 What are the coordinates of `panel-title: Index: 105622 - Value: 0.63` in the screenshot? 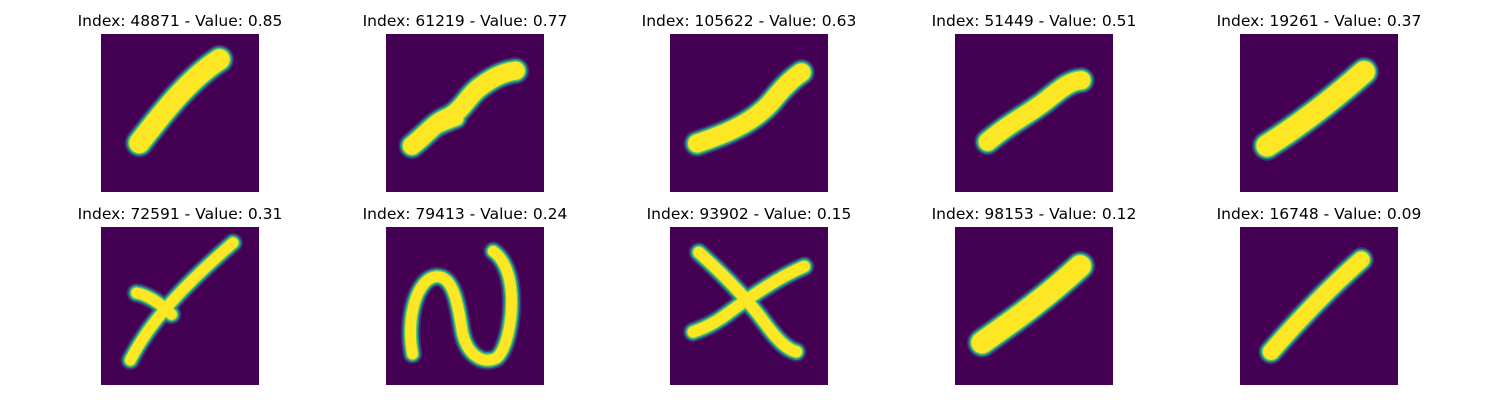 It's located at (749, 21).